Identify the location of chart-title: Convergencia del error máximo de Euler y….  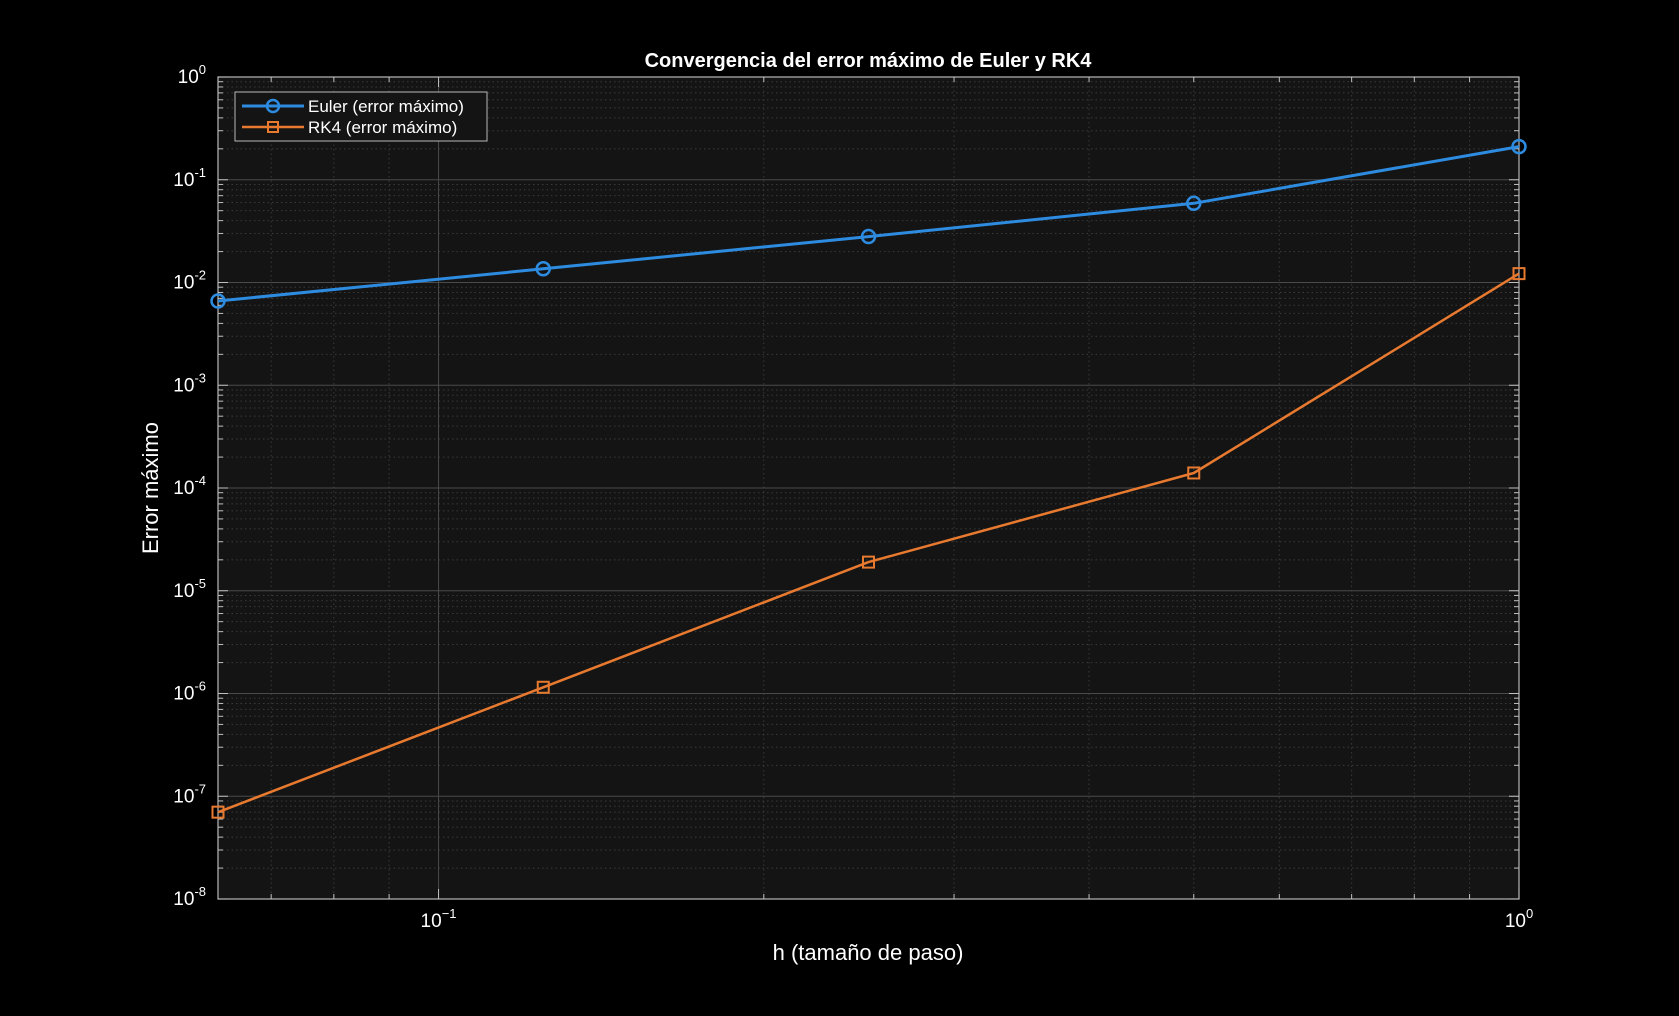
(869, 61).